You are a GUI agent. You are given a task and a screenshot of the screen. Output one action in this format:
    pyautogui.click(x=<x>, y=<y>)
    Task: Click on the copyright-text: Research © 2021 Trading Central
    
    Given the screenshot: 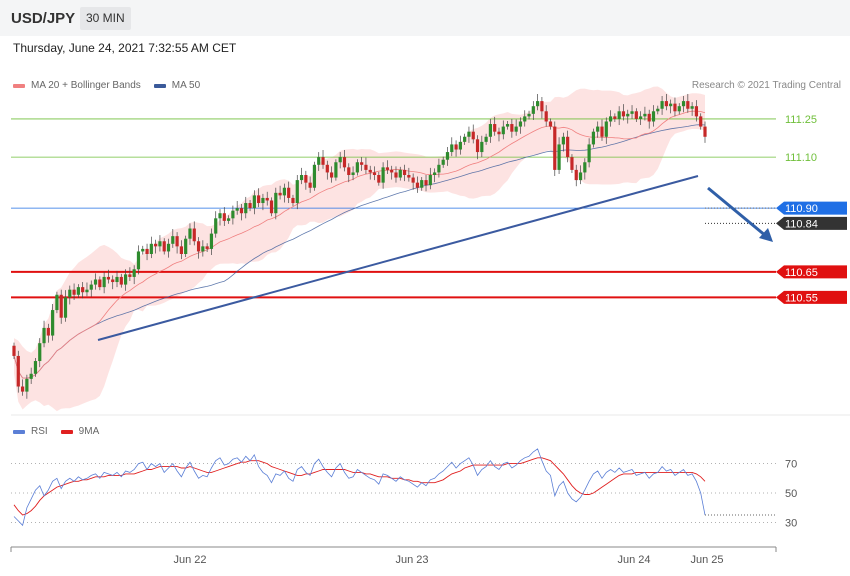 What is the action you would take?
    pyautogui.click(x=766, y=85)
    